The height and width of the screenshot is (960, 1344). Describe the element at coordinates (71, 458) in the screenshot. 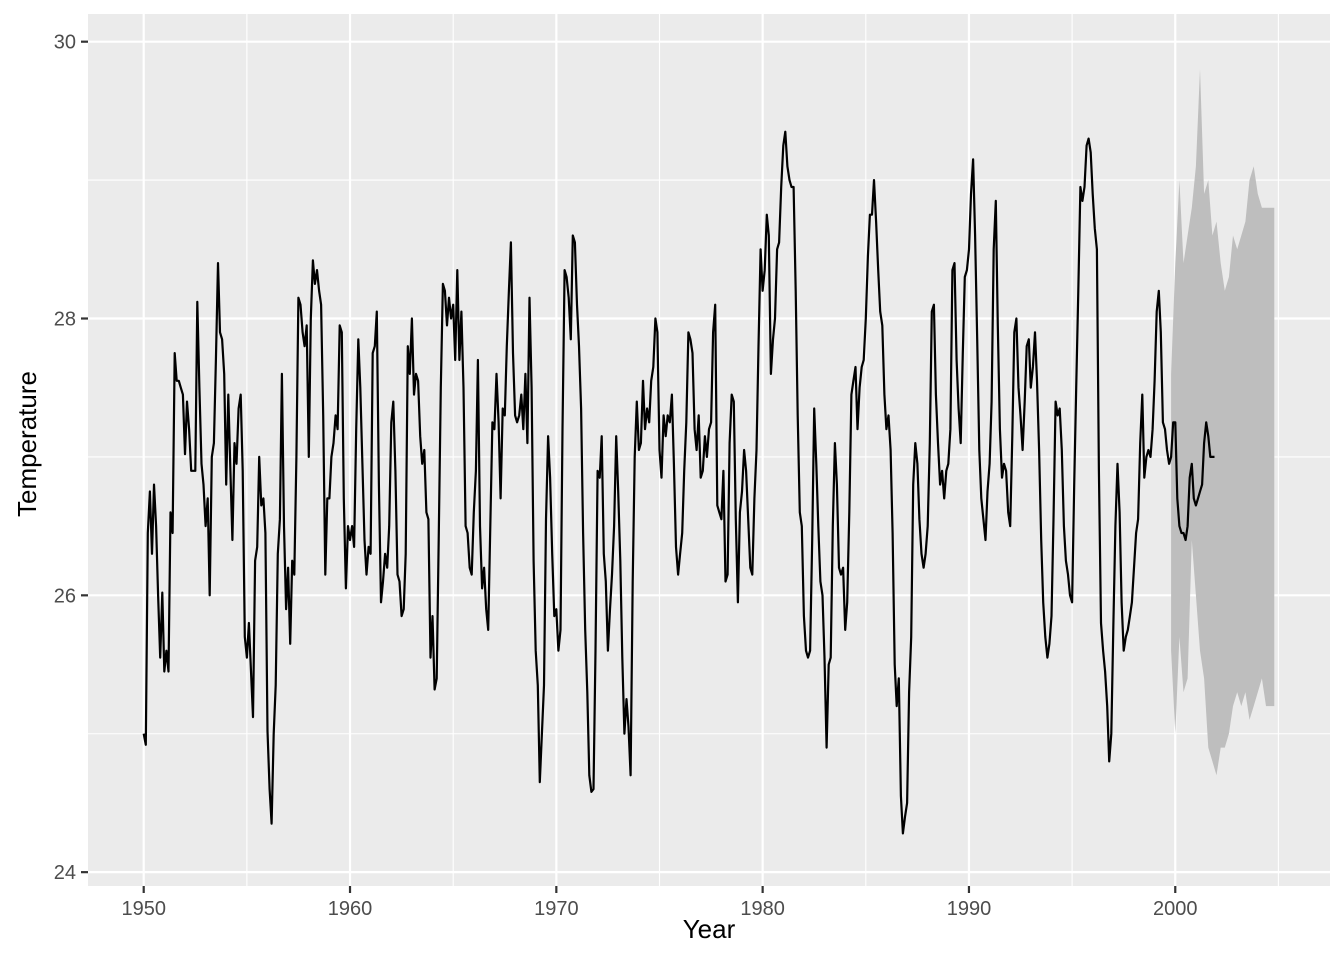

I see `y-axis: 24 26 28 30` at that location.